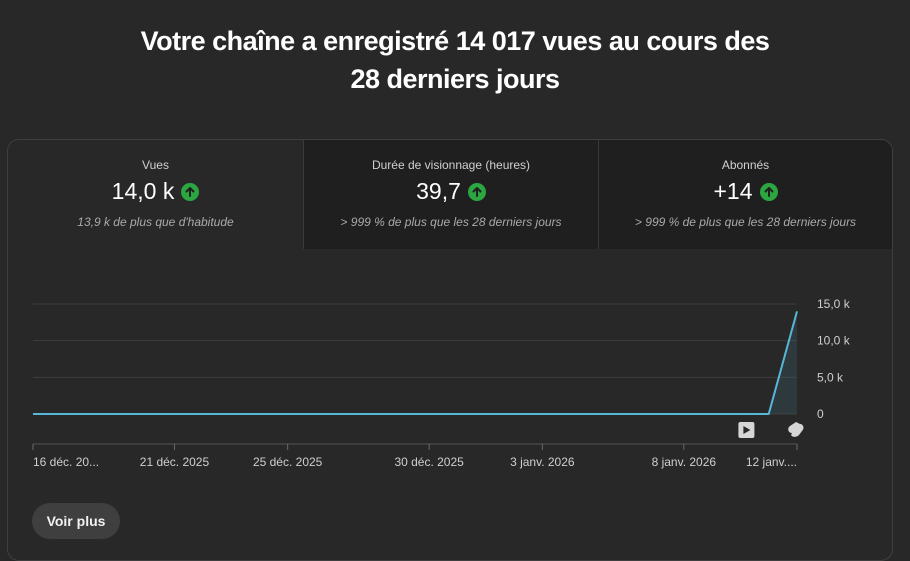 Image resolution: width=910 pixels, height=561 pixels. I want to click on y-tick-label: 0, so click(820, 414).